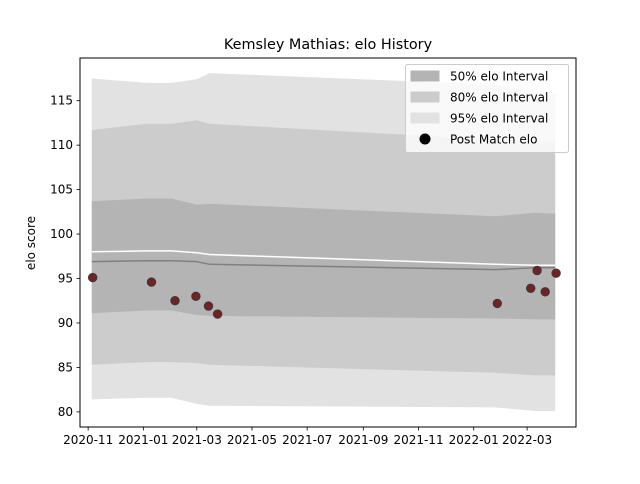 The height and width of the screenshot is (484, 640). I want to click on y-tick-label: 80, so click(65, 412).